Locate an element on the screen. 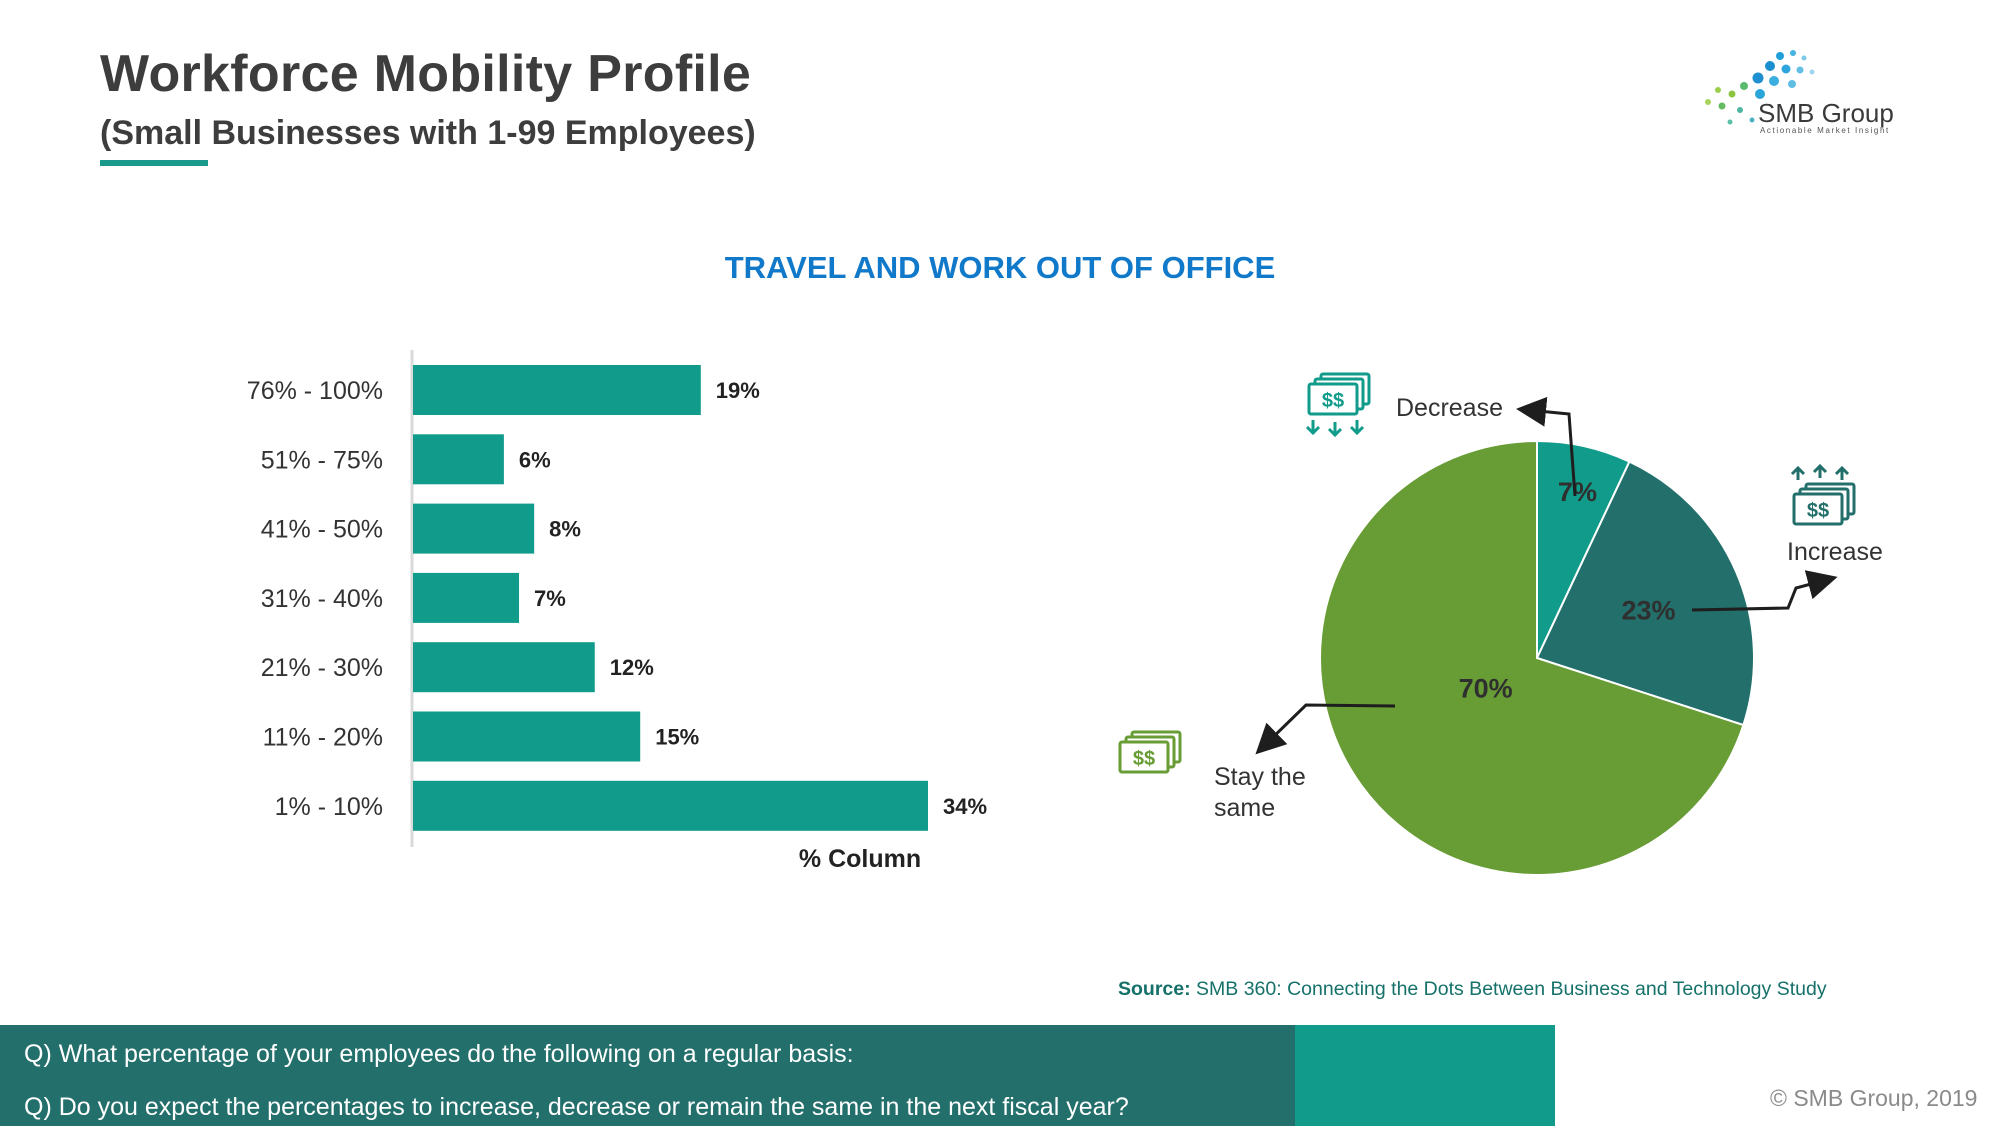 The image size is (2000, 1126). logo-name: SMB Group is located at coordinates (1826, 113).